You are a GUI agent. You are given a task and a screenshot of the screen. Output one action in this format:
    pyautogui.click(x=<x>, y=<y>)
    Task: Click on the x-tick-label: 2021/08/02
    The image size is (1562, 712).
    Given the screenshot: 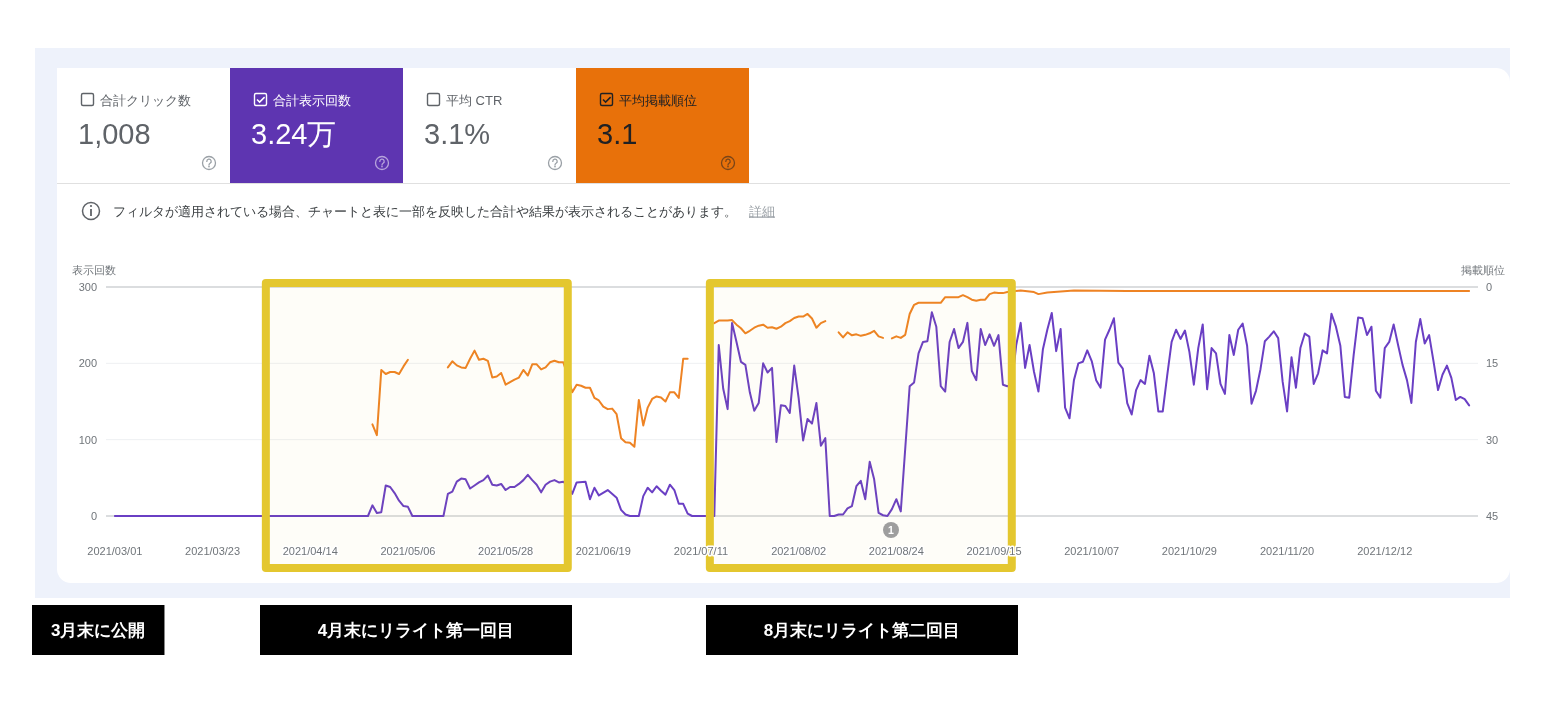 What is the action you would take?
    pyautogui.click(x=799, y=551)
    